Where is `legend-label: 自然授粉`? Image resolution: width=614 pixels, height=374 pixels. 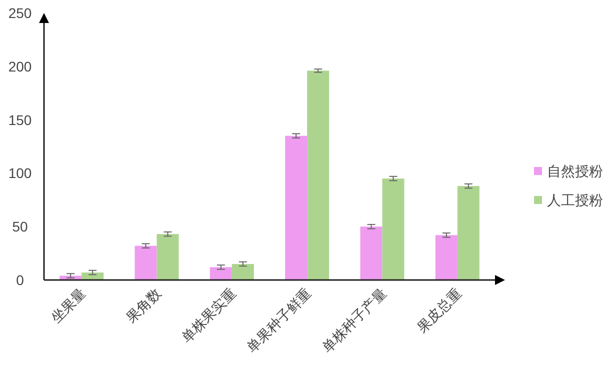 legend-label: 自然授粉 is located at coordinates (575, 171).